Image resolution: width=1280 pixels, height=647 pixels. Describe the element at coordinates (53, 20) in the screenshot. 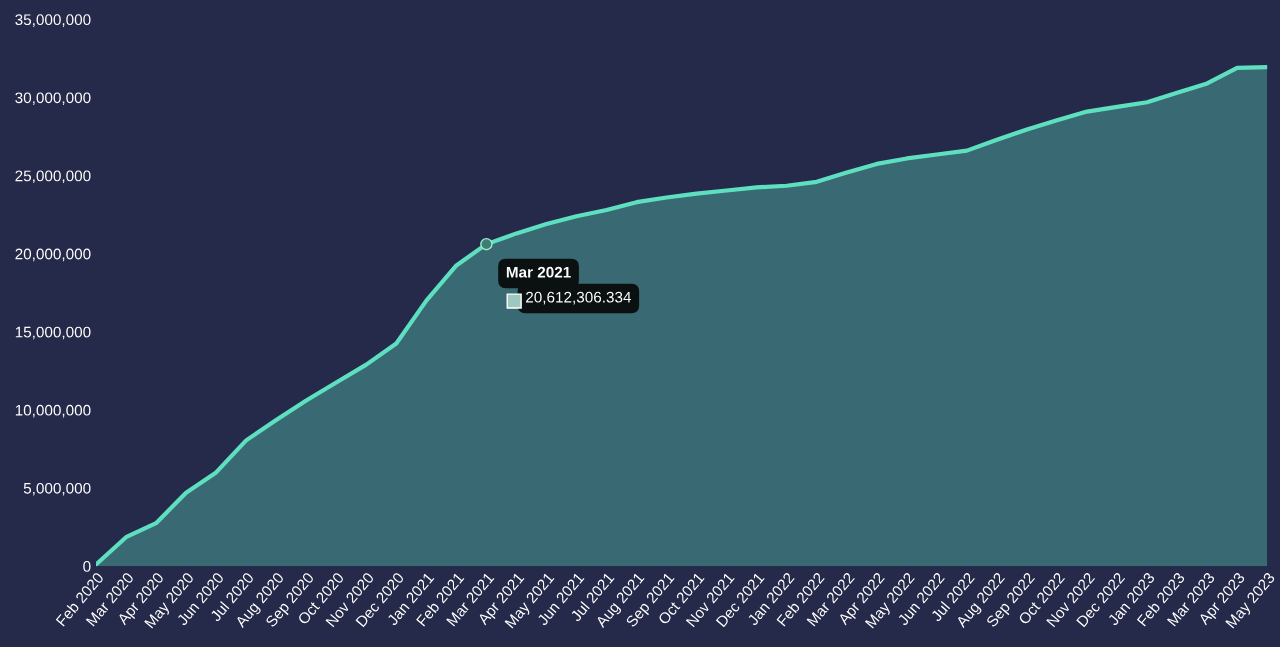

I see `y-tick-label: 35,000,000` at that location.